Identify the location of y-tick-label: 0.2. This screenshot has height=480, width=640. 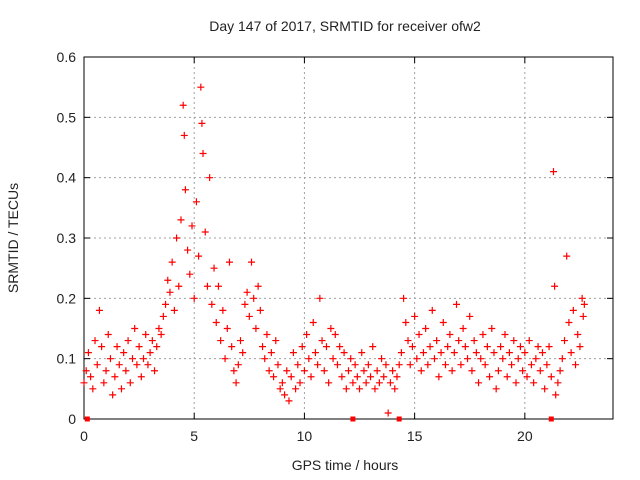
(67, 298).